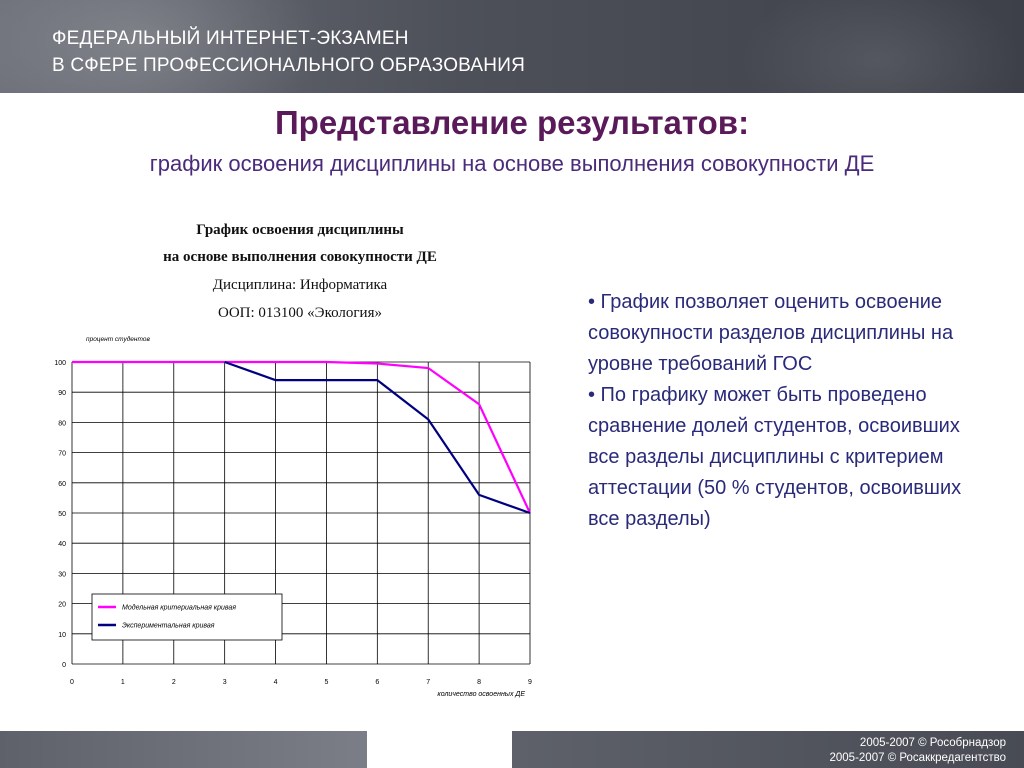 Image resolution: width=1024 pixels, height=768 pixels. Describe the element at coordinates (62, 484) in the screenshot. I see `y-tick-label: 60` at that location.